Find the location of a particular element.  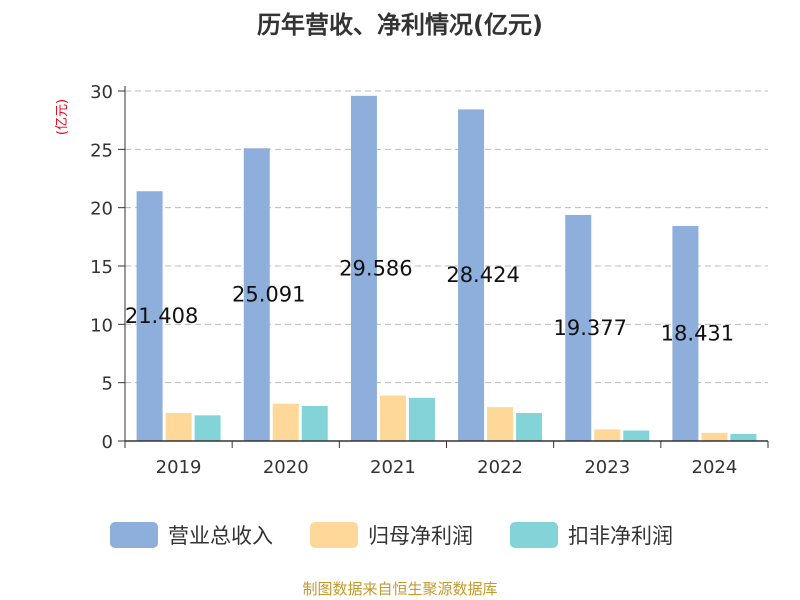

y-tick-label: 5 is located at coordinates (107, 384).